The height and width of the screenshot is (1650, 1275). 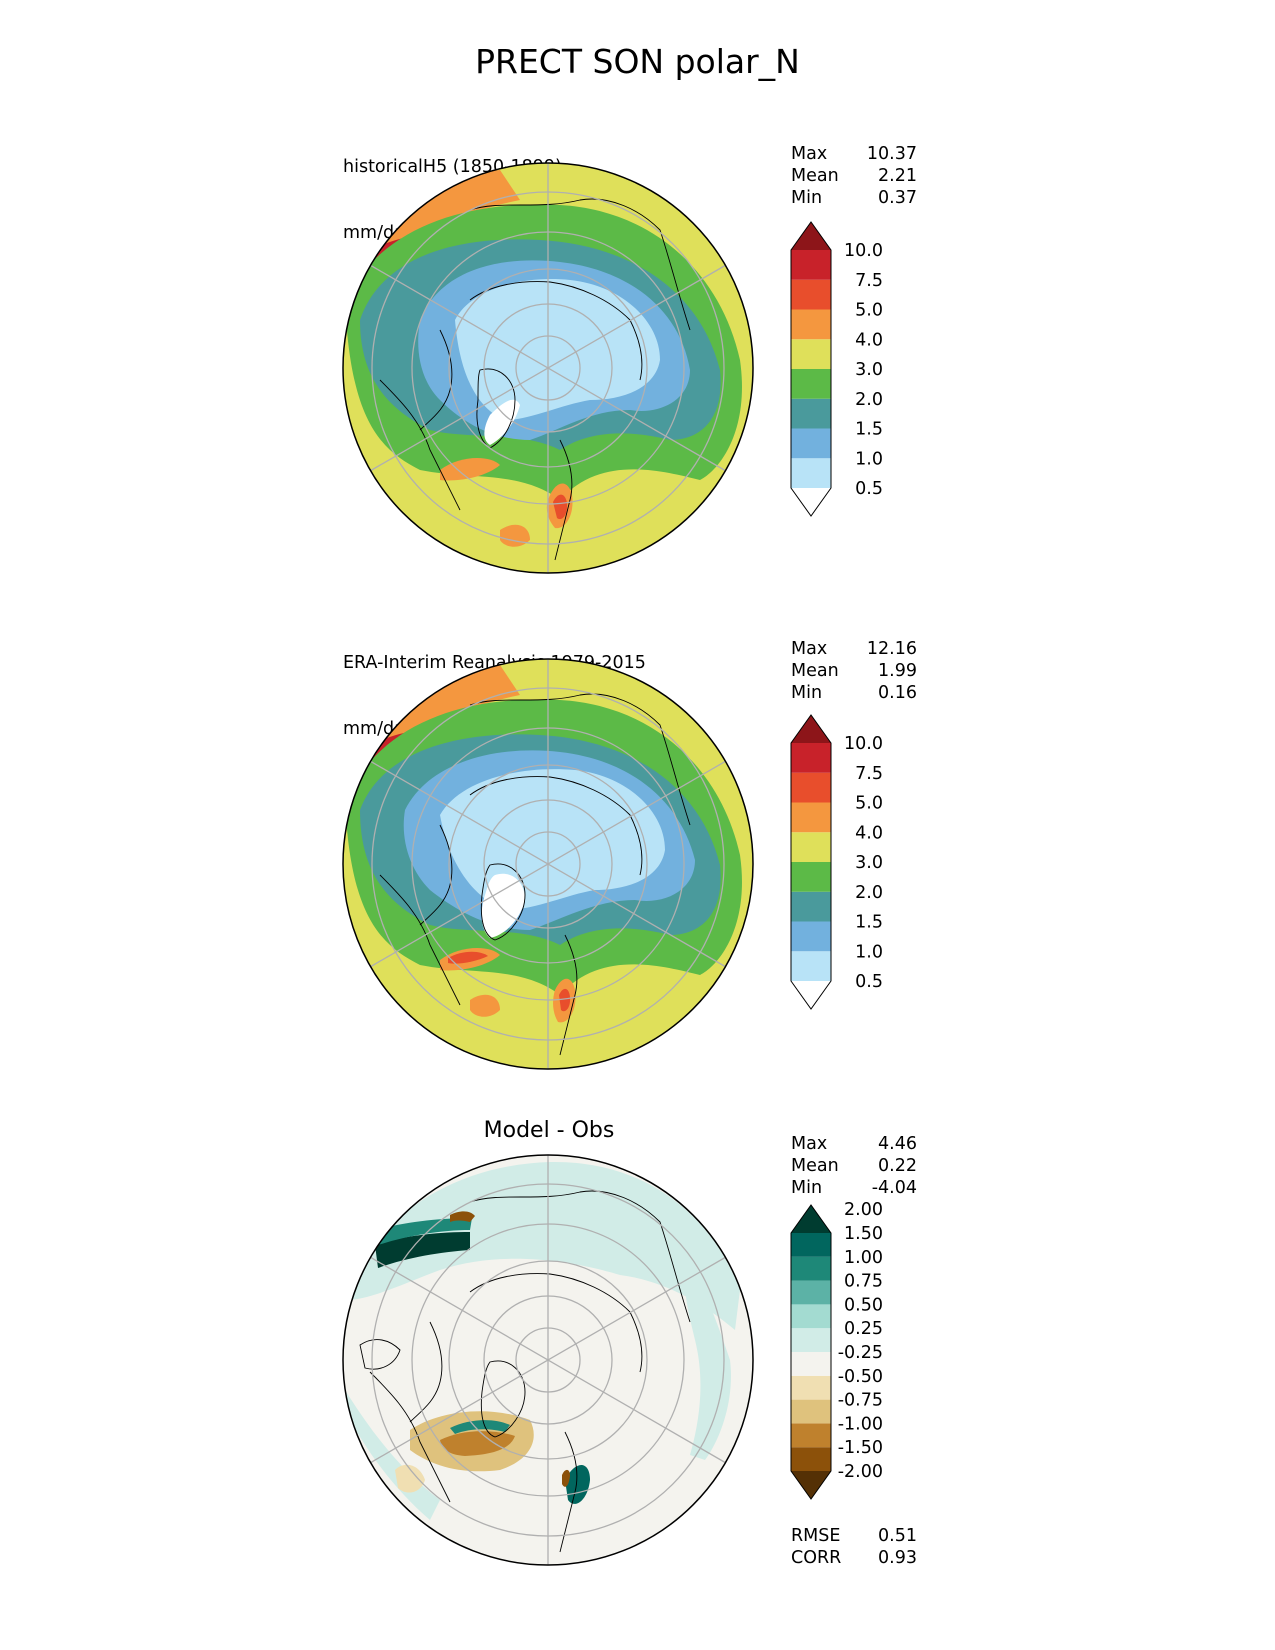 I want to click on panel3-max-value: 4.46, so click(x=897, y=1144).